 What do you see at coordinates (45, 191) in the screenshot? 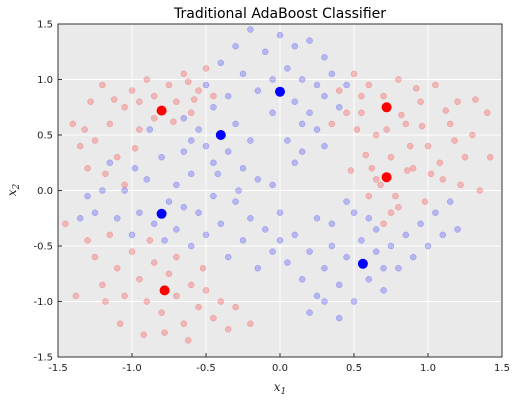
I see `y-tick-label: 0.0` at bounding box center [45, 191].